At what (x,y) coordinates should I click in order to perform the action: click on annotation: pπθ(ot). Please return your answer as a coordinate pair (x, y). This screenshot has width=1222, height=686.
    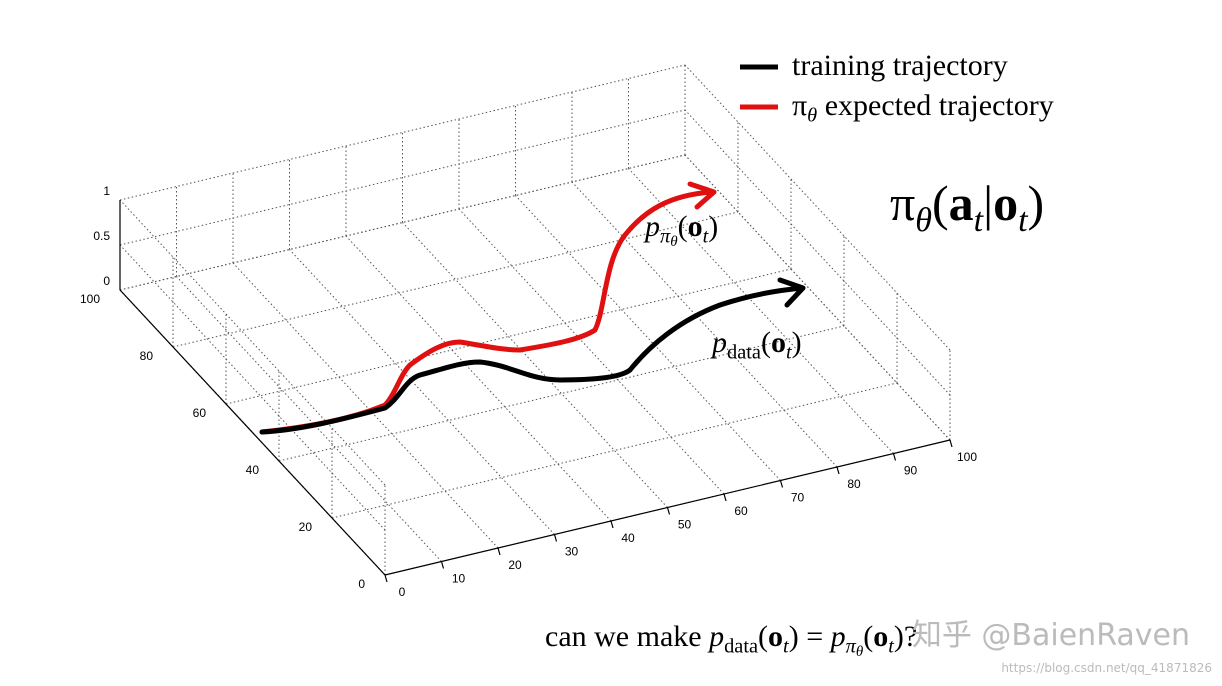
    Looking at the image, I should click on (680, 230).